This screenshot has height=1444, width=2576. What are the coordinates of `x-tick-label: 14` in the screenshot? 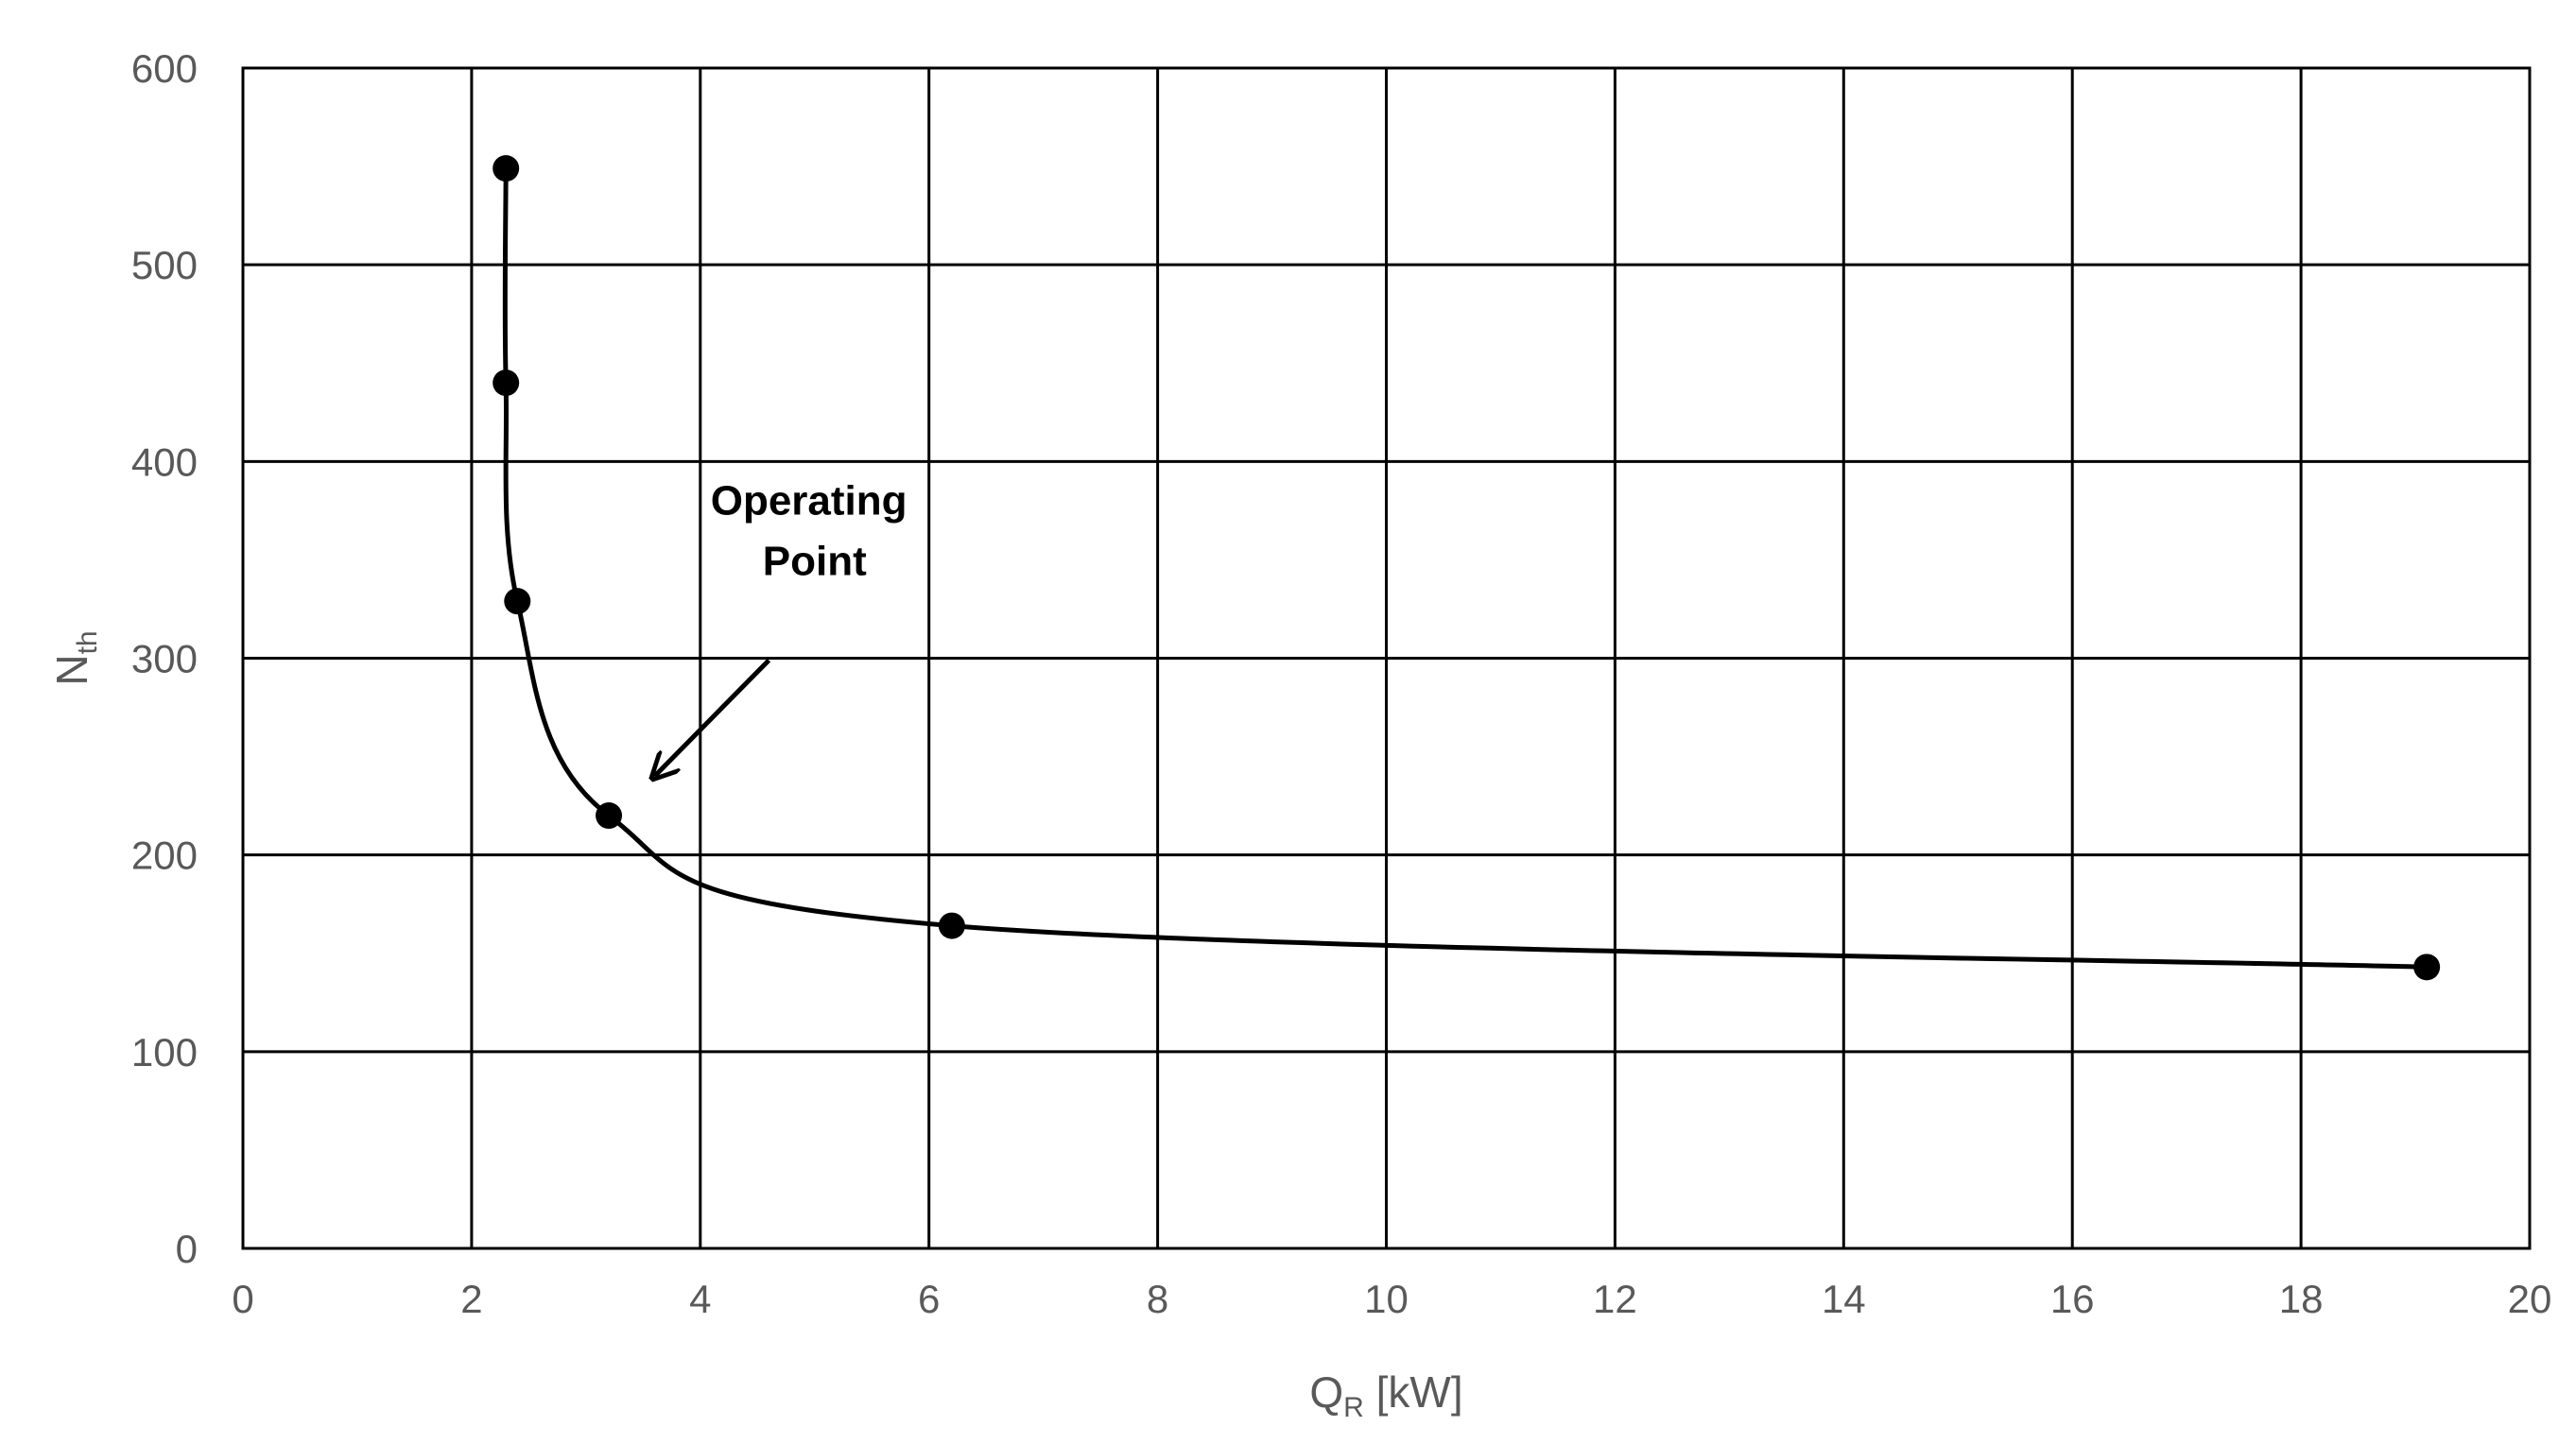 It's located at (1844, 1299).